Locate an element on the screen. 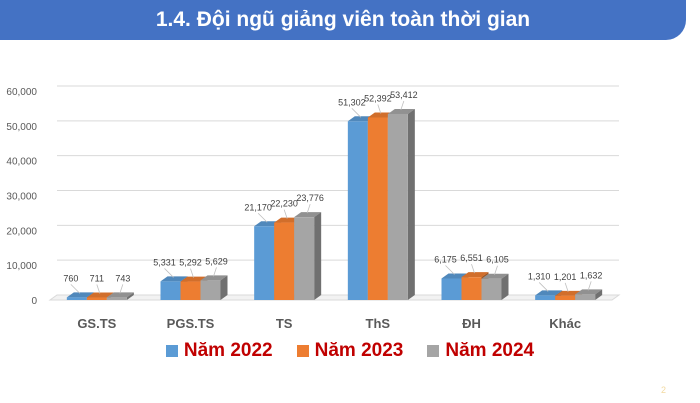 This screenshot has height=403, width=700. bar-ThS-Năm 2024 is located at coordinates (397, 206).